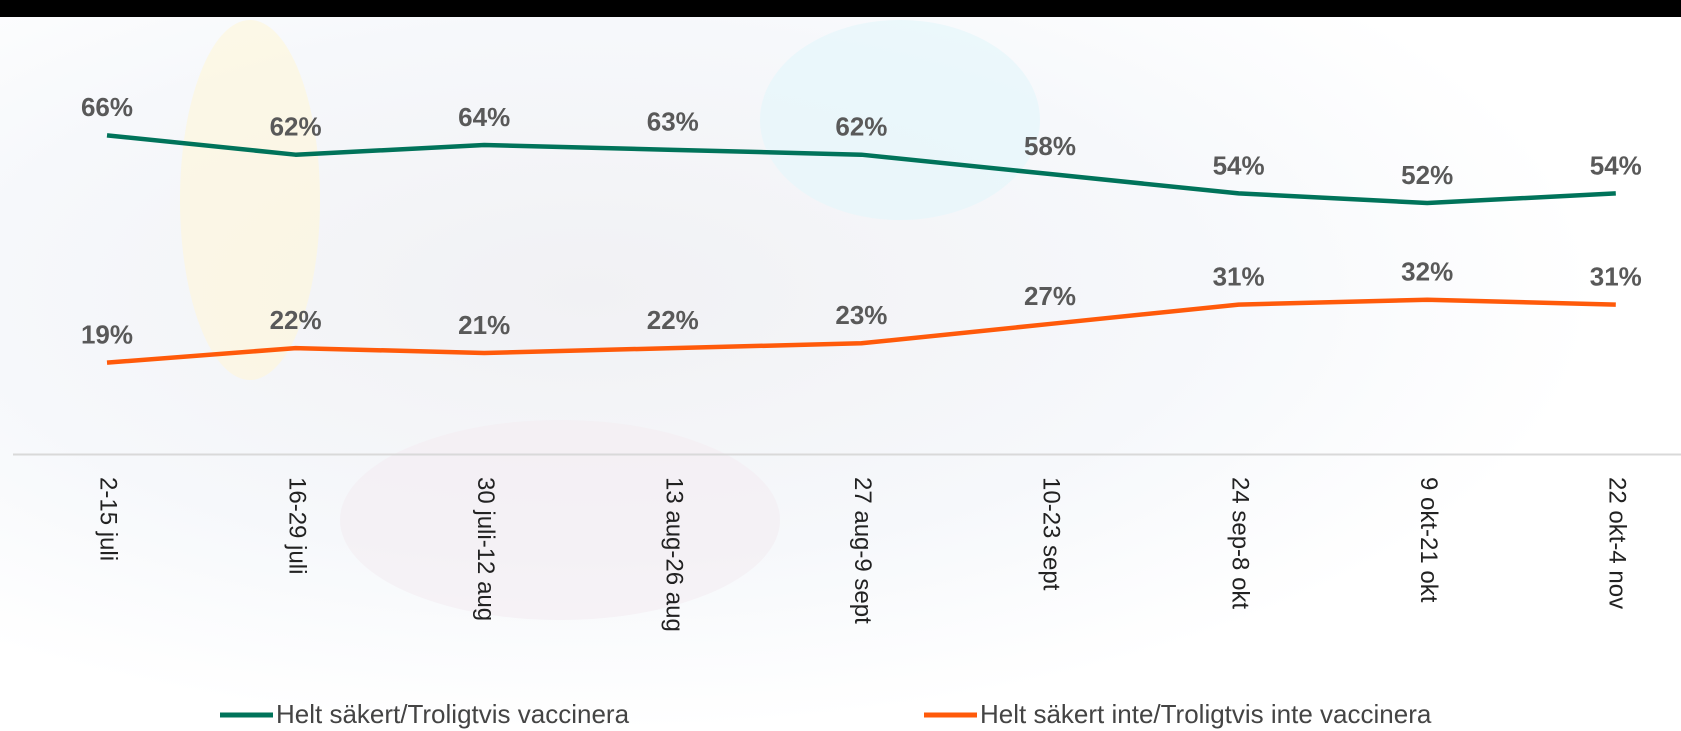  Describe the element at coordinates (1050, 146) in the screenshot. I see `data-label: 58%` at that location.